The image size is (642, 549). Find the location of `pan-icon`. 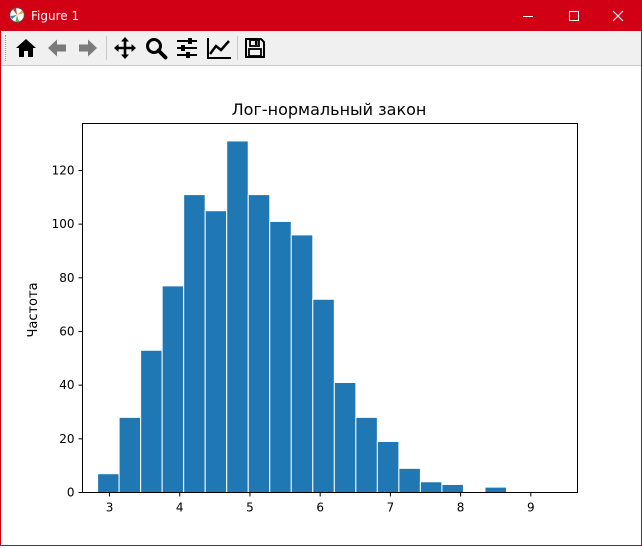

pan-icon is located at coordinates (125, 48).